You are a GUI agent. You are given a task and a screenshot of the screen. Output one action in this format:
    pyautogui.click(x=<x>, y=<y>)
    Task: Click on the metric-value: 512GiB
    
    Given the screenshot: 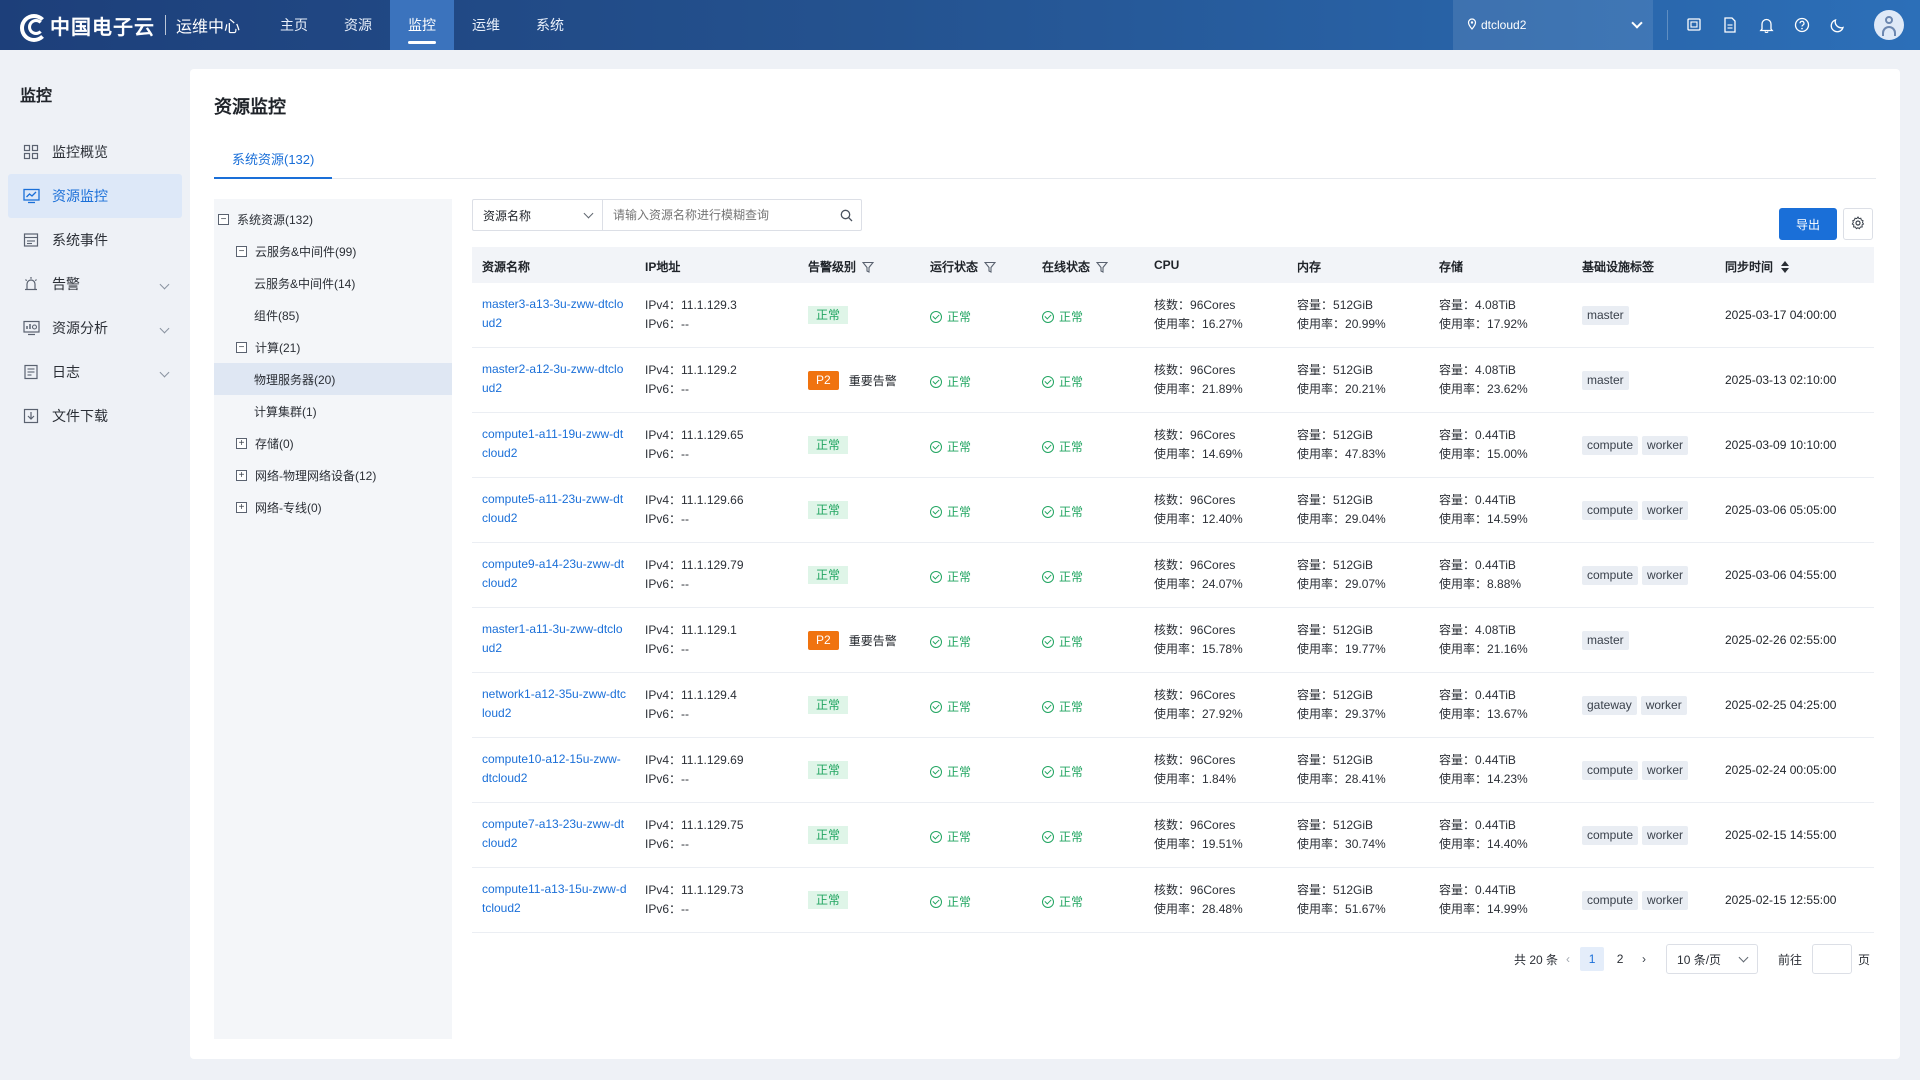 What is the action you would take?
    pyautogui.click(x=1353, y=825)
    